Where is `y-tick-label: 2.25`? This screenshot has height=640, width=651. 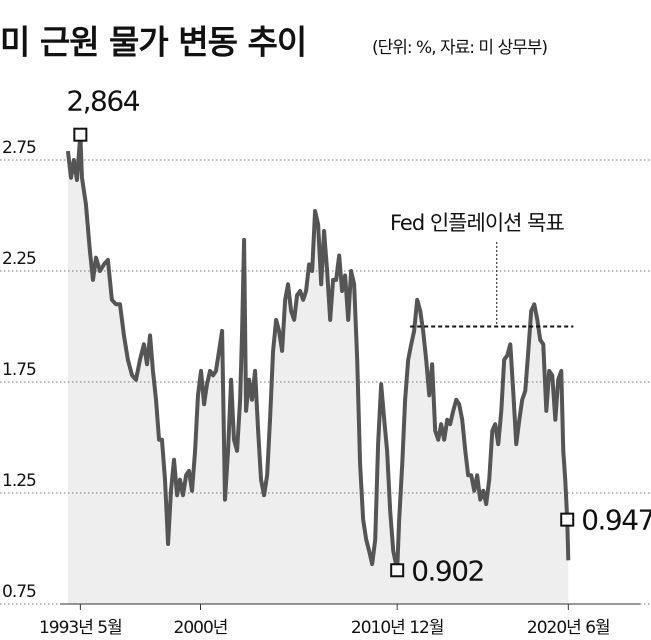
y-tick-label: 2.25 is located at coordinates (19, 259).